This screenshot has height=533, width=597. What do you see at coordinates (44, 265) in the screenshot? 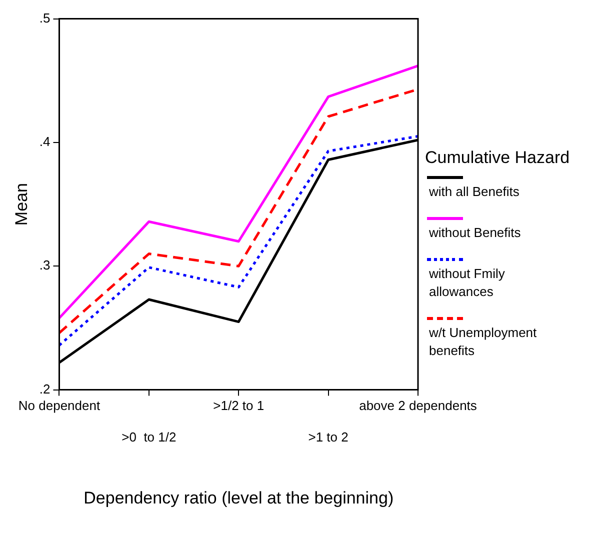
I see `y-tick-label: .3` at bounding box center [44, 265].